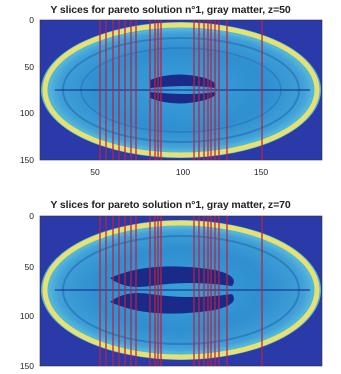 This screenshot has width=341, height=374. What do you see at coordinates (95, 172) in the screenshot?
I see `x-tick-label: 50` at bounding box center [95, 172].